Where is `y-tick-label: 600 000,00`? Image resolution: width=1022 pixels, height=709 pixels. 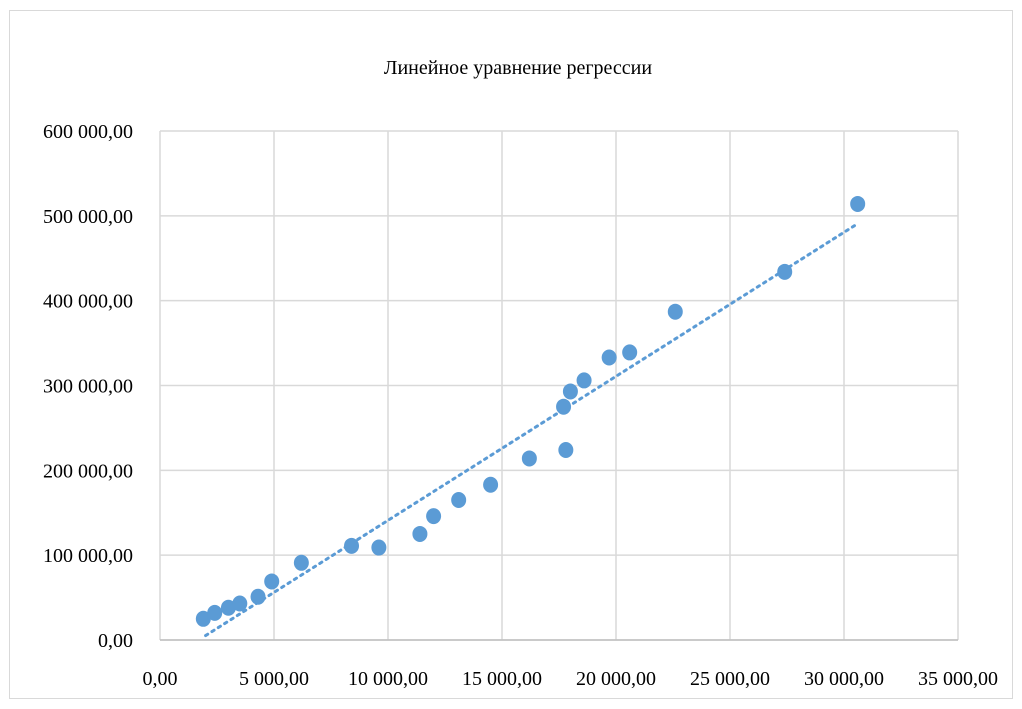
y-tick-label: 600 000,00 is located at coordinates (88, 132).